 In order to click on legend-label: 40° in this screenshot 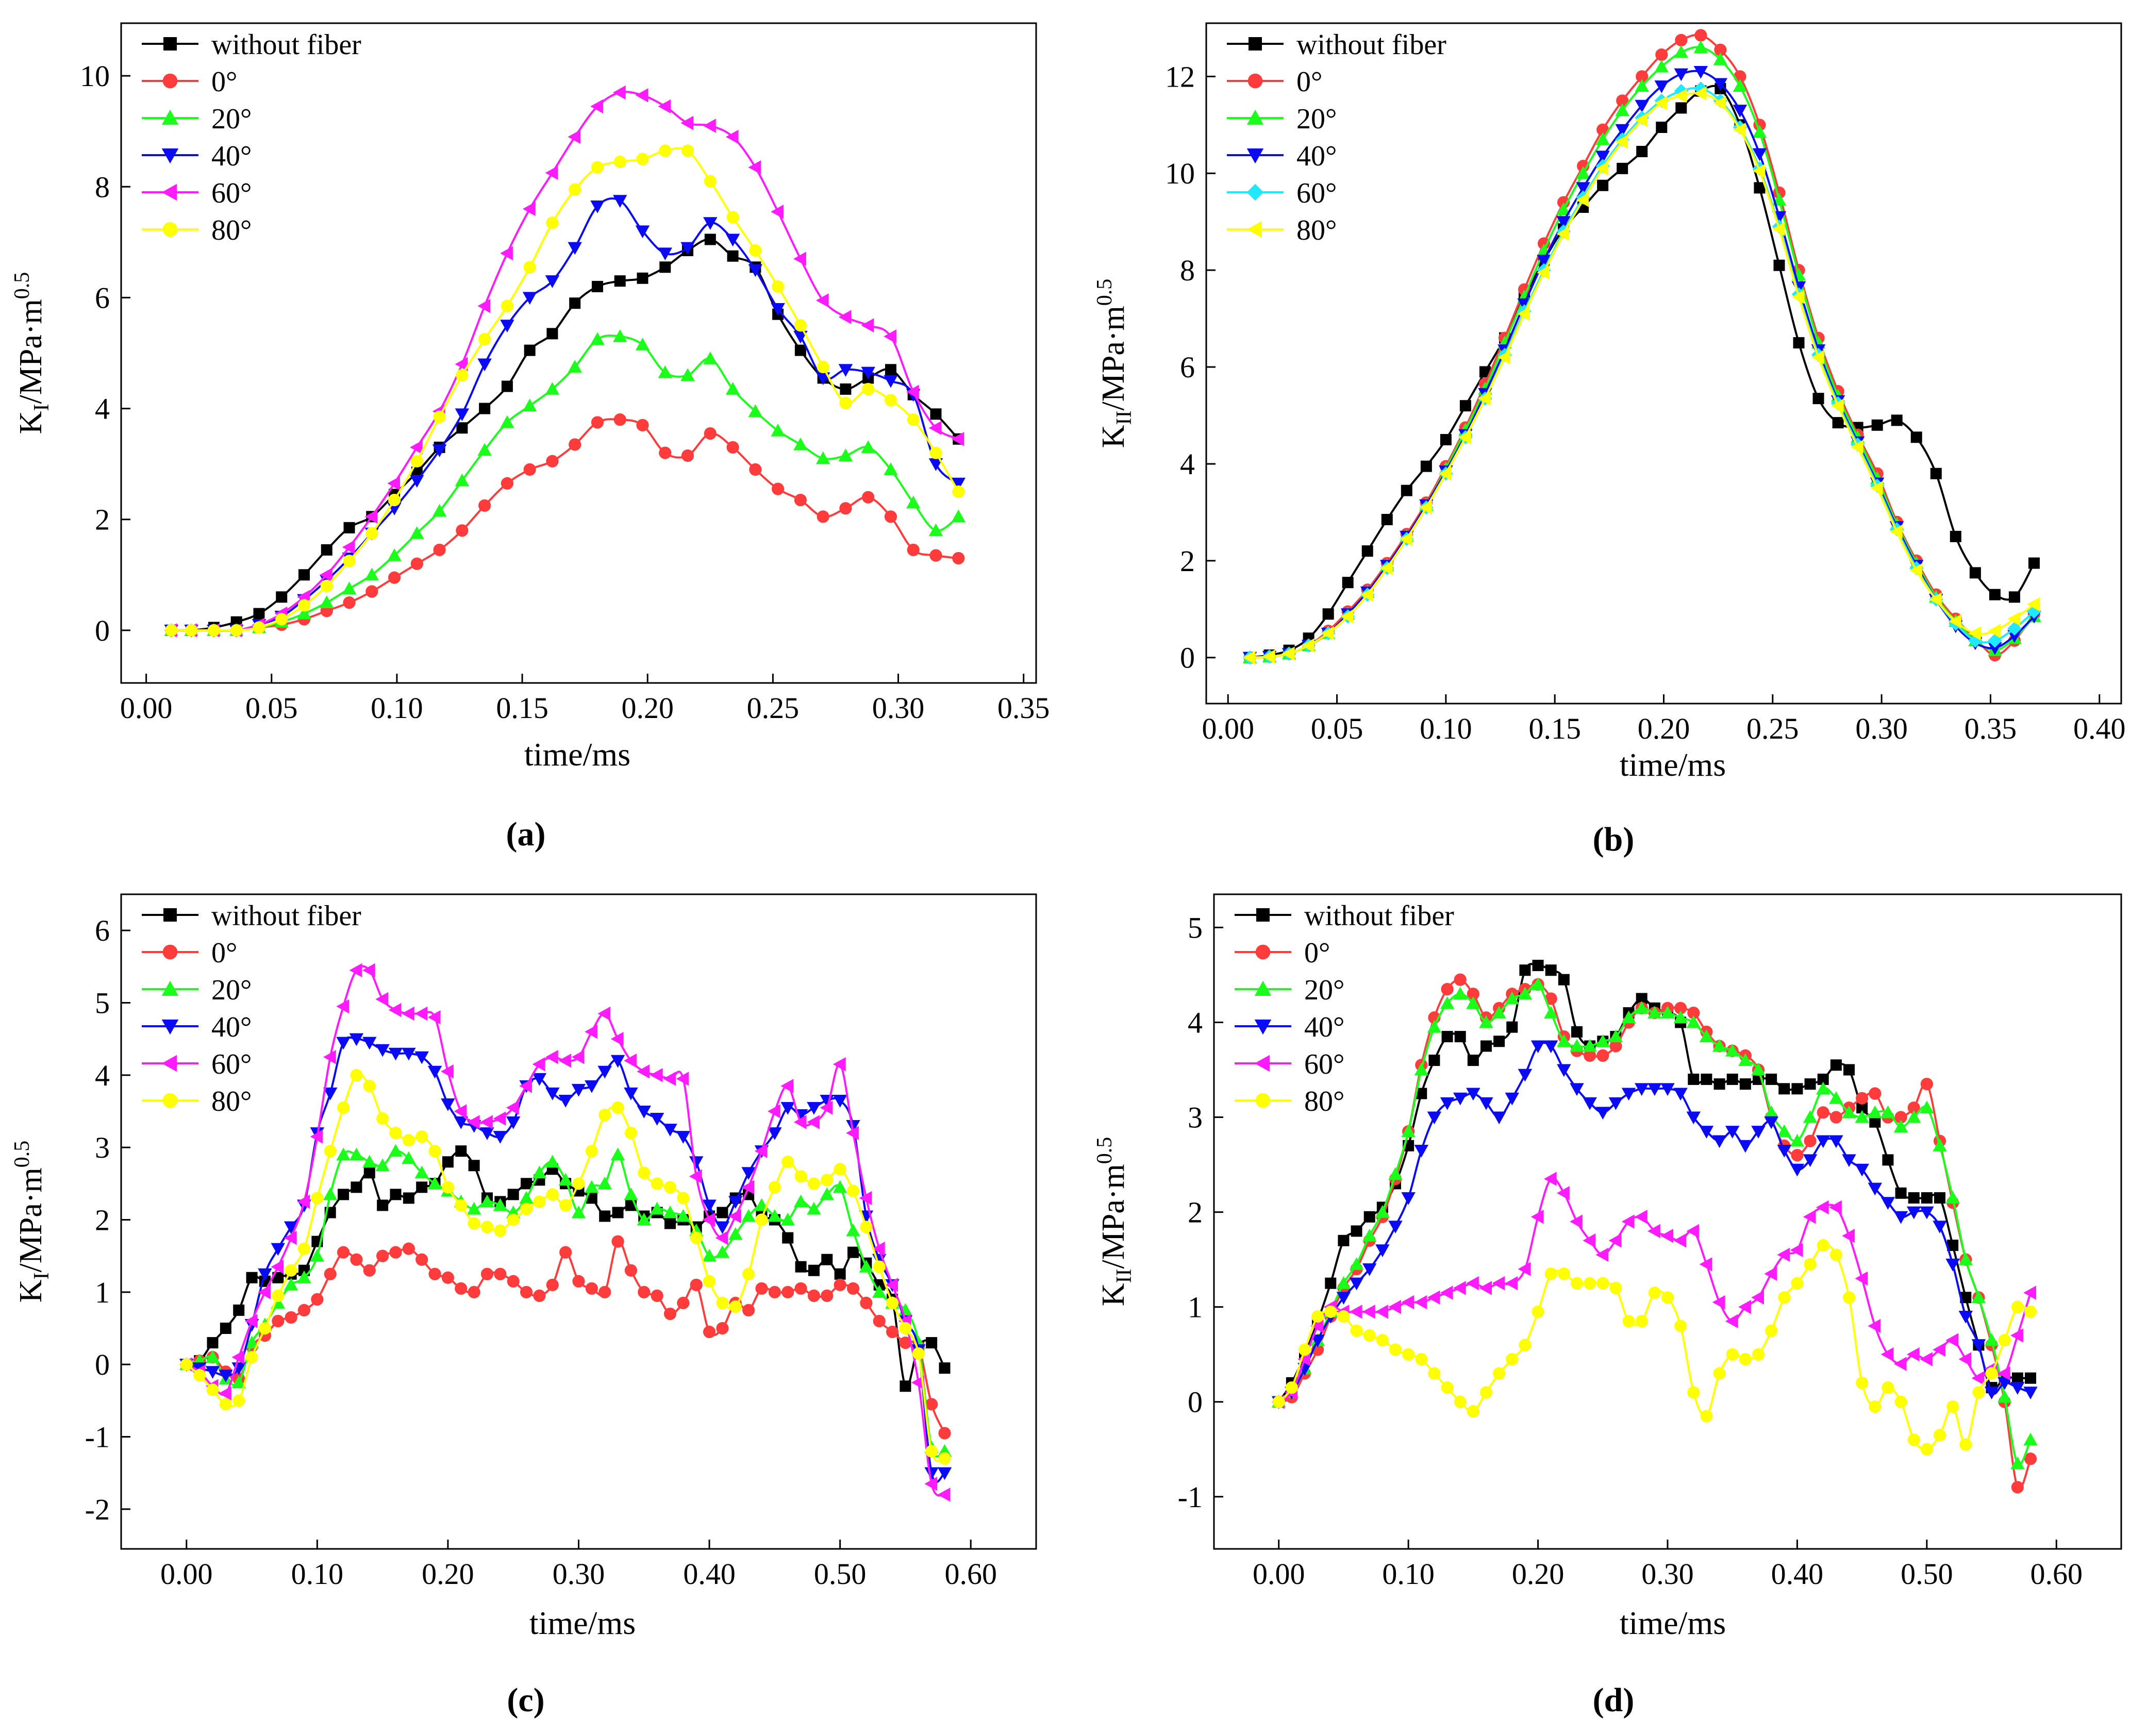, I will do `click(1324, 1027)`.